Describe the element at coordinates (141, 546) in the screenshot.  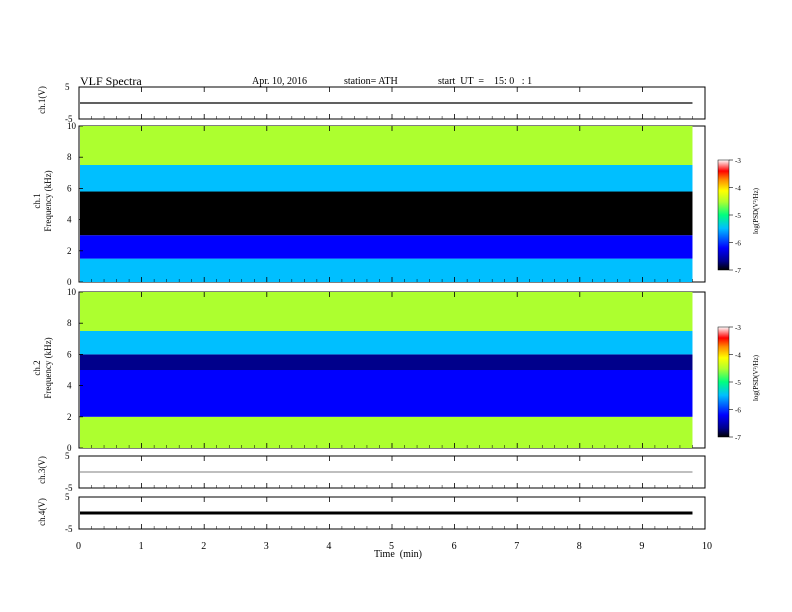
I see `x-tick-label: 1` at that location.